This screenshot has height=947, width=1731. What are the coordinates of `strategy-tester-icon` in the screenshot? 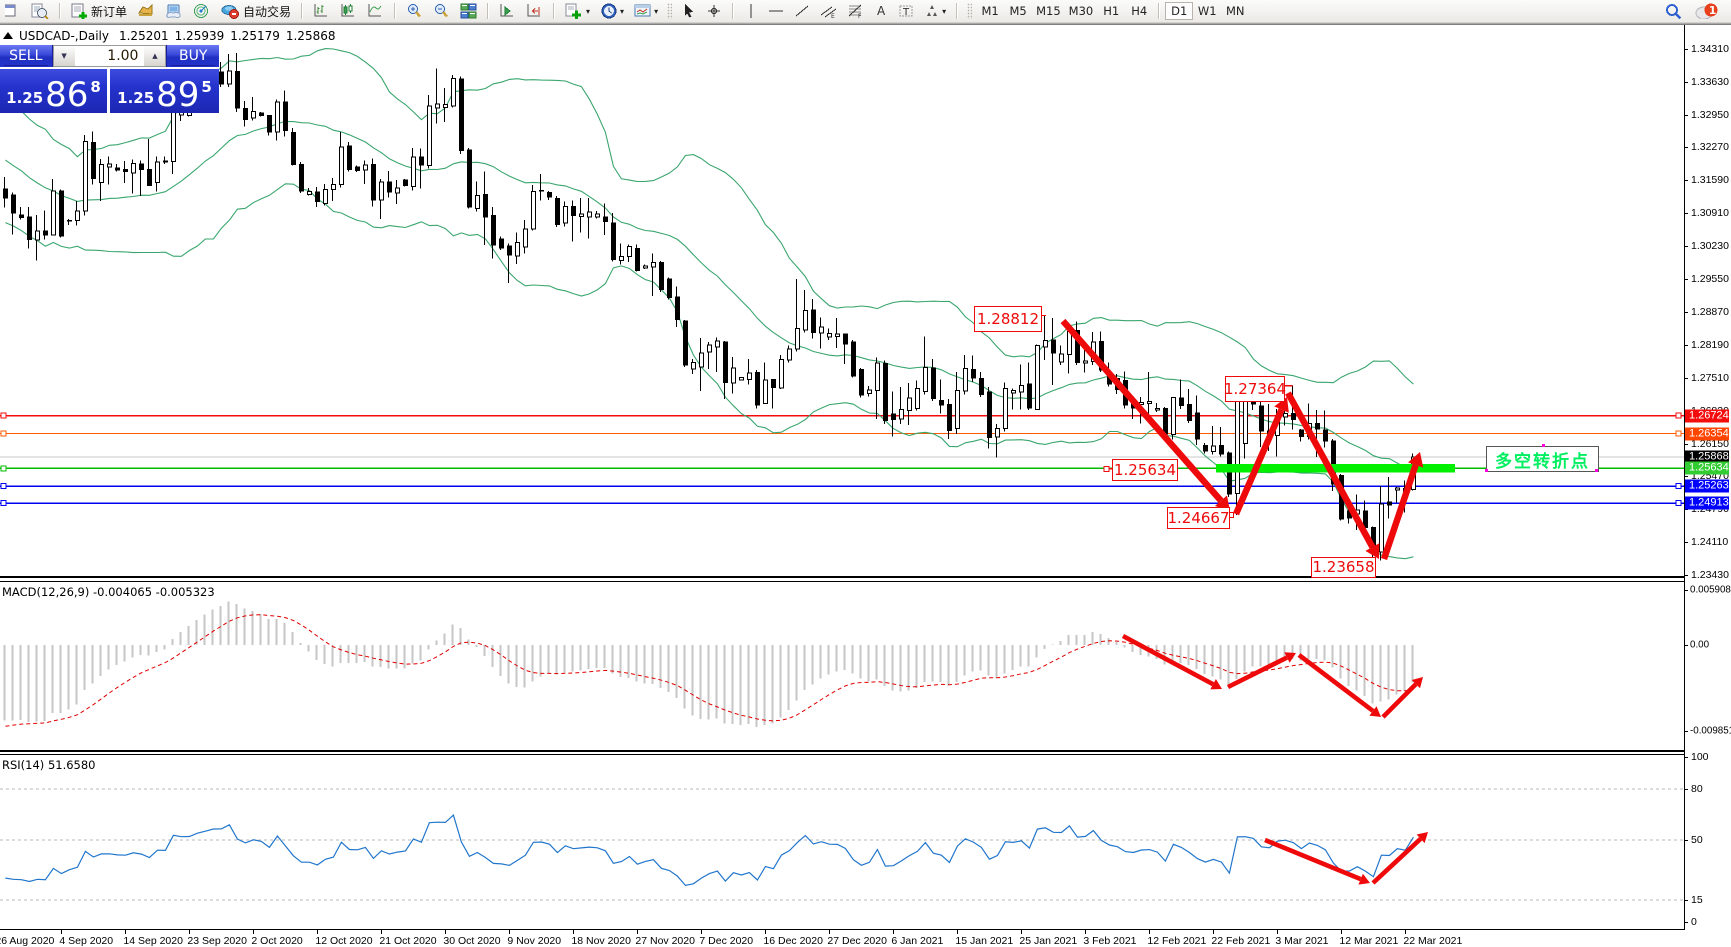 It's located at (202, 11).